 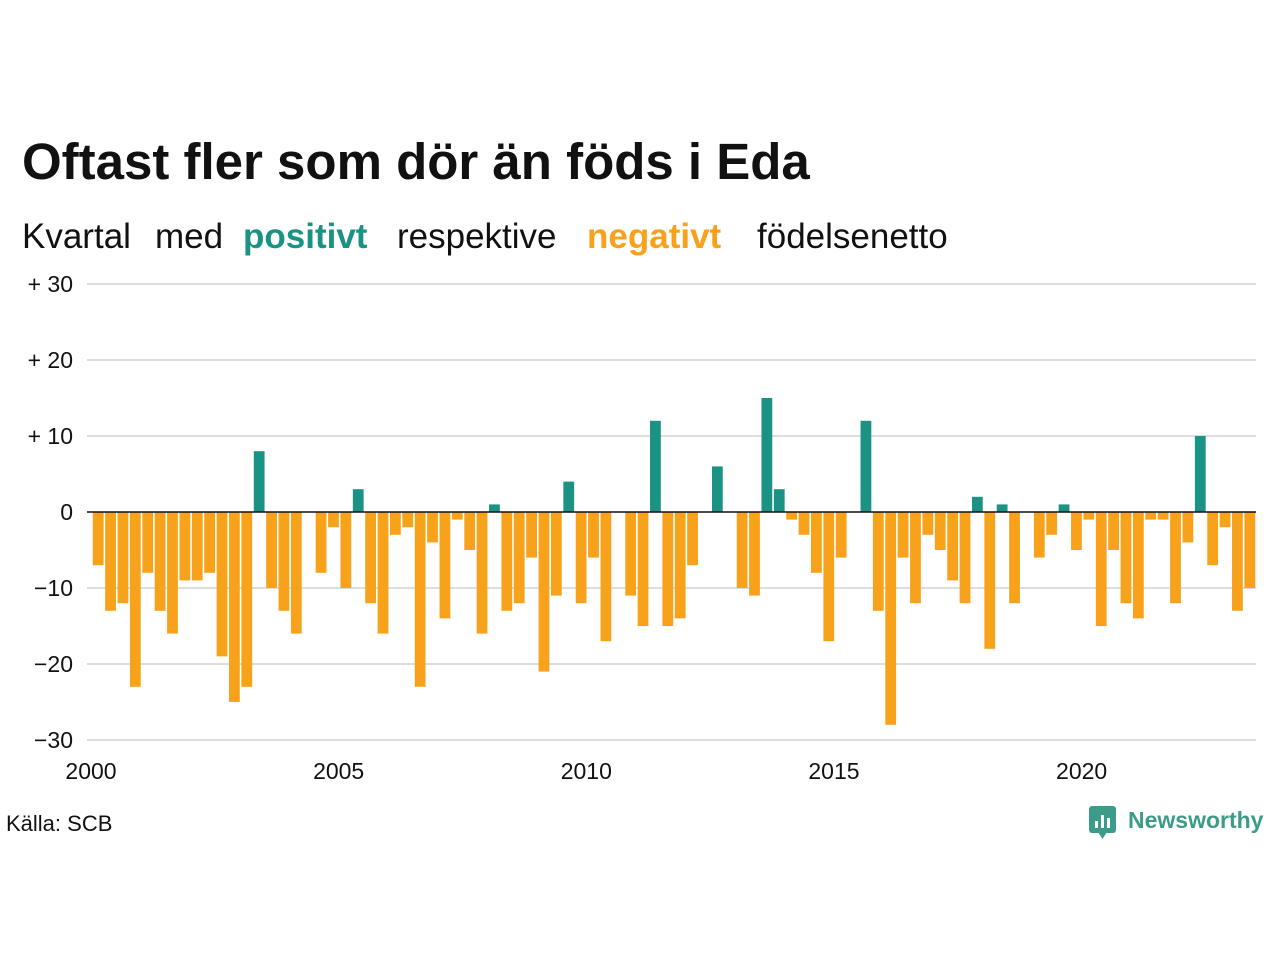 I want to click on bar-2015-Q4, so click(x=878, y=561).